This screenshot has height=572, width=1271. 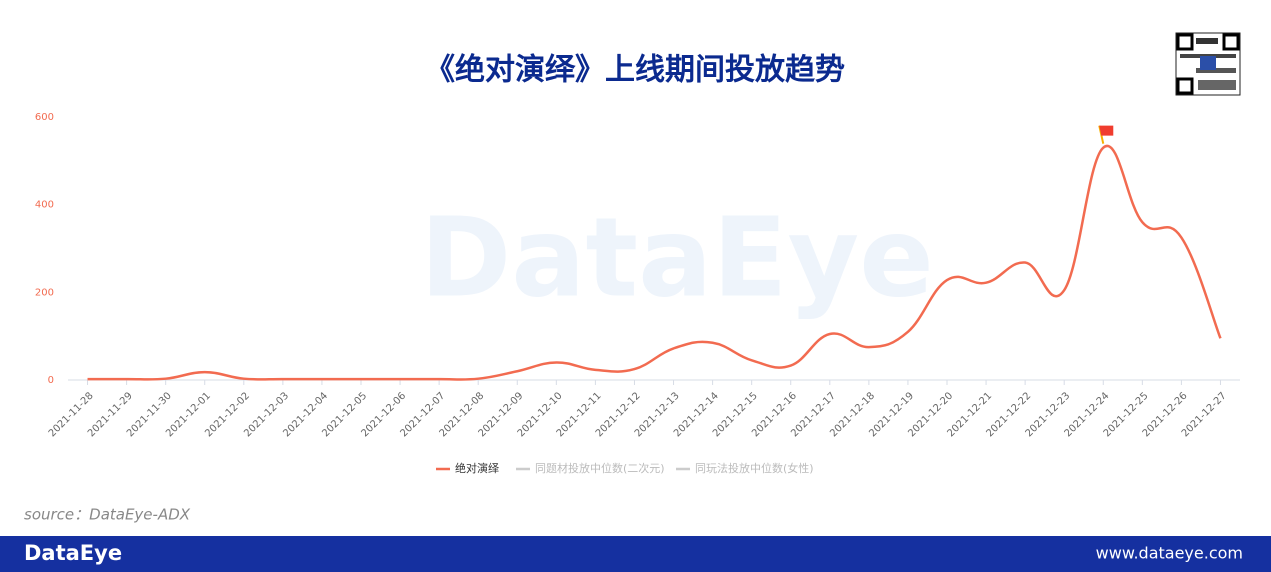 I want to click on legend-label: 绝对演绎, so click(x=477, y=468).